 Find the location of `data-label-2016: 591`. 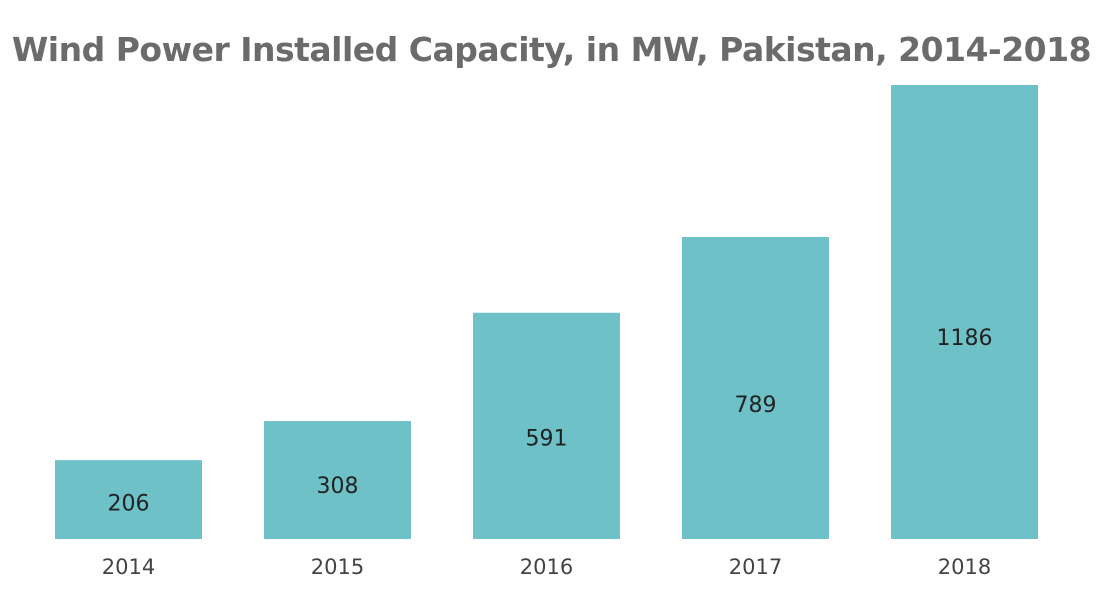

data-label-2016: 591 is located at coordinates (547, 438).